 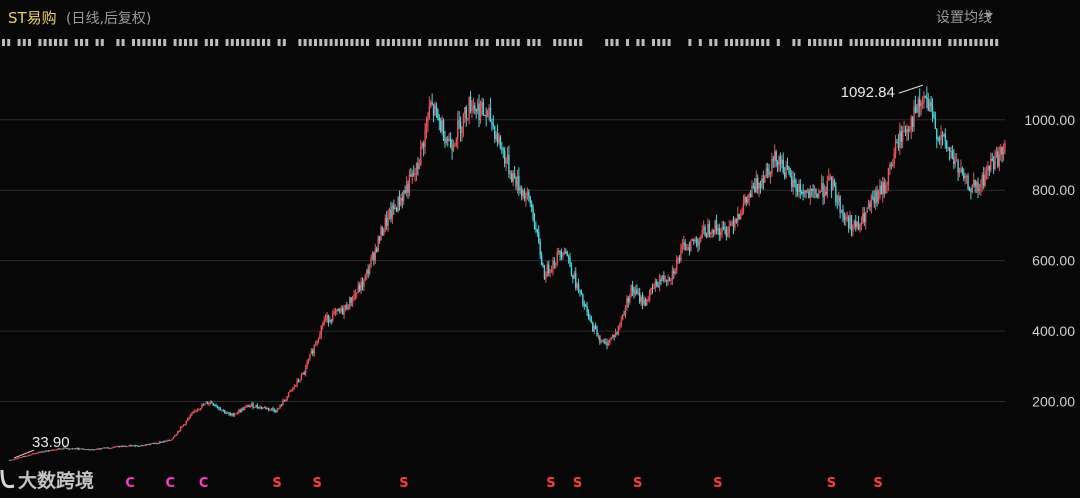 What do you see at coordinates (964, 18) in the screenshot?
I see `set-moving-average-button: 设置均线` at bounding box center [964, 18].